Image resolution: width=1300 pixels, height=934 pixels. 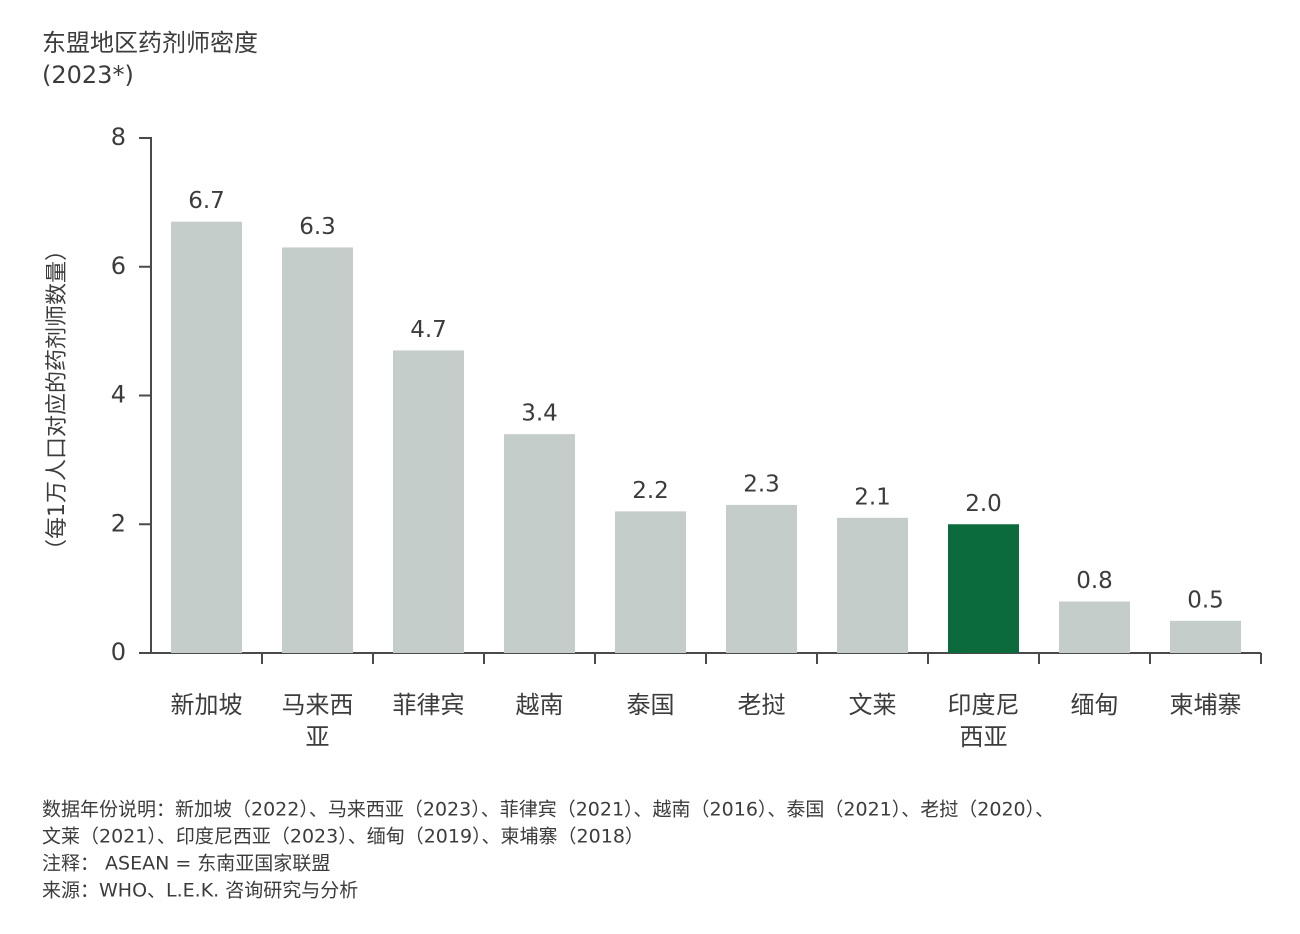 I want to click on value-label: 4.7, so click(x=428, y=330).